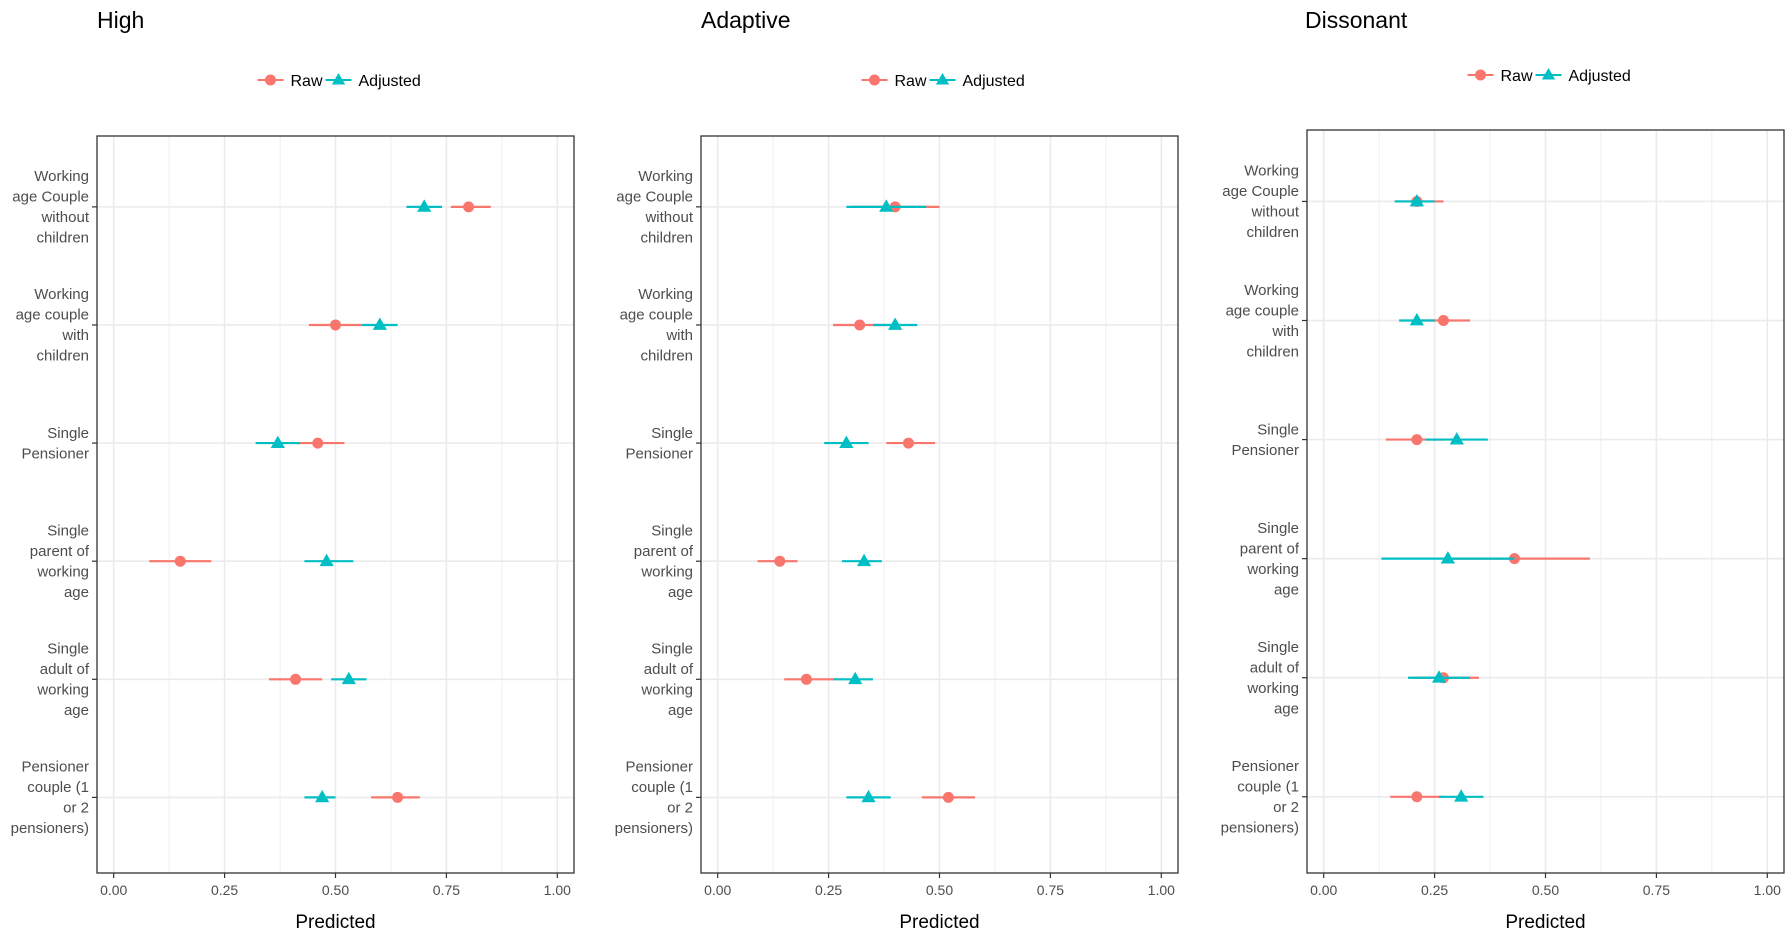 This screenshot has width=1787, height=936. I want to click on panel-title: Adaptive, so click(746, 20).